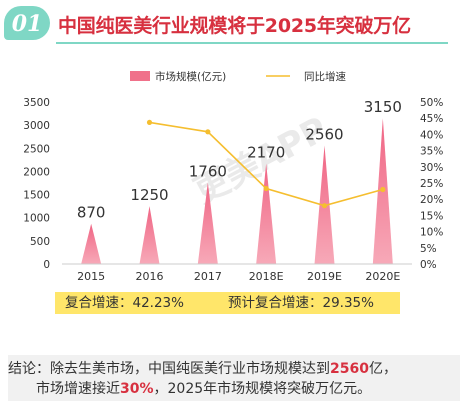 Image resolution: width=466 pixels, height=408 pixels. Describe the element at coordinates (252, 43) in the screenshot. I see `title-underline` at that location.